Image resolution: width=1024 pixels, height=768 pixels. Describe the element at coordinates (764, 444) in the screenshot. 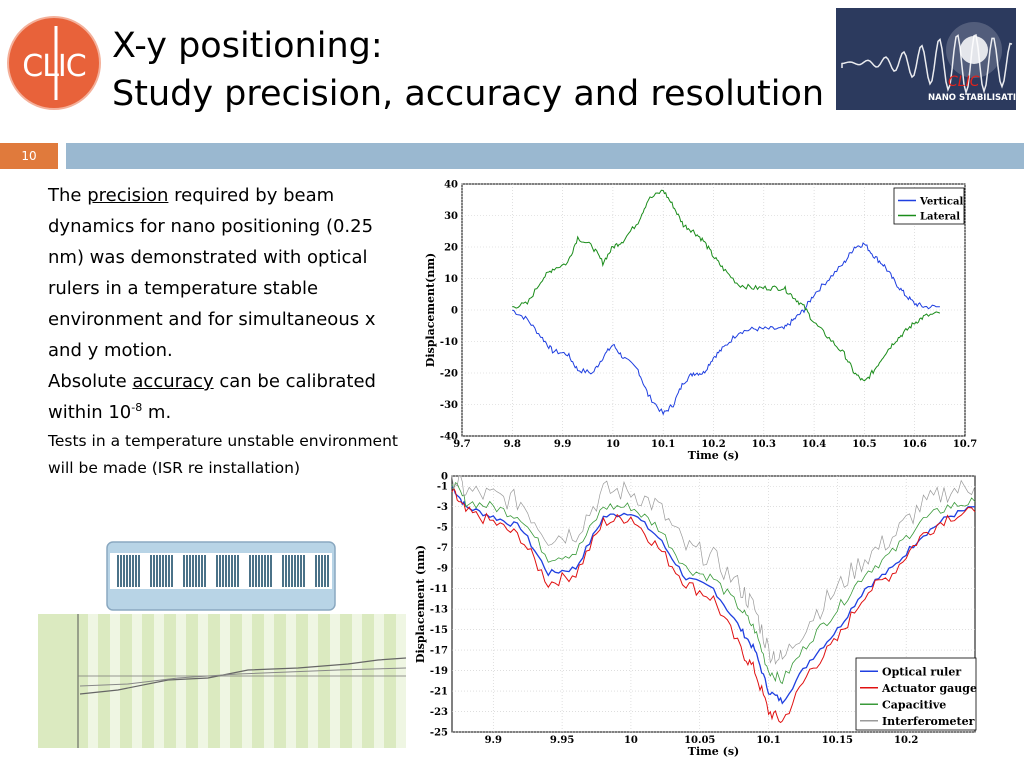

I see `x-tick-label: 10.3` at that location.